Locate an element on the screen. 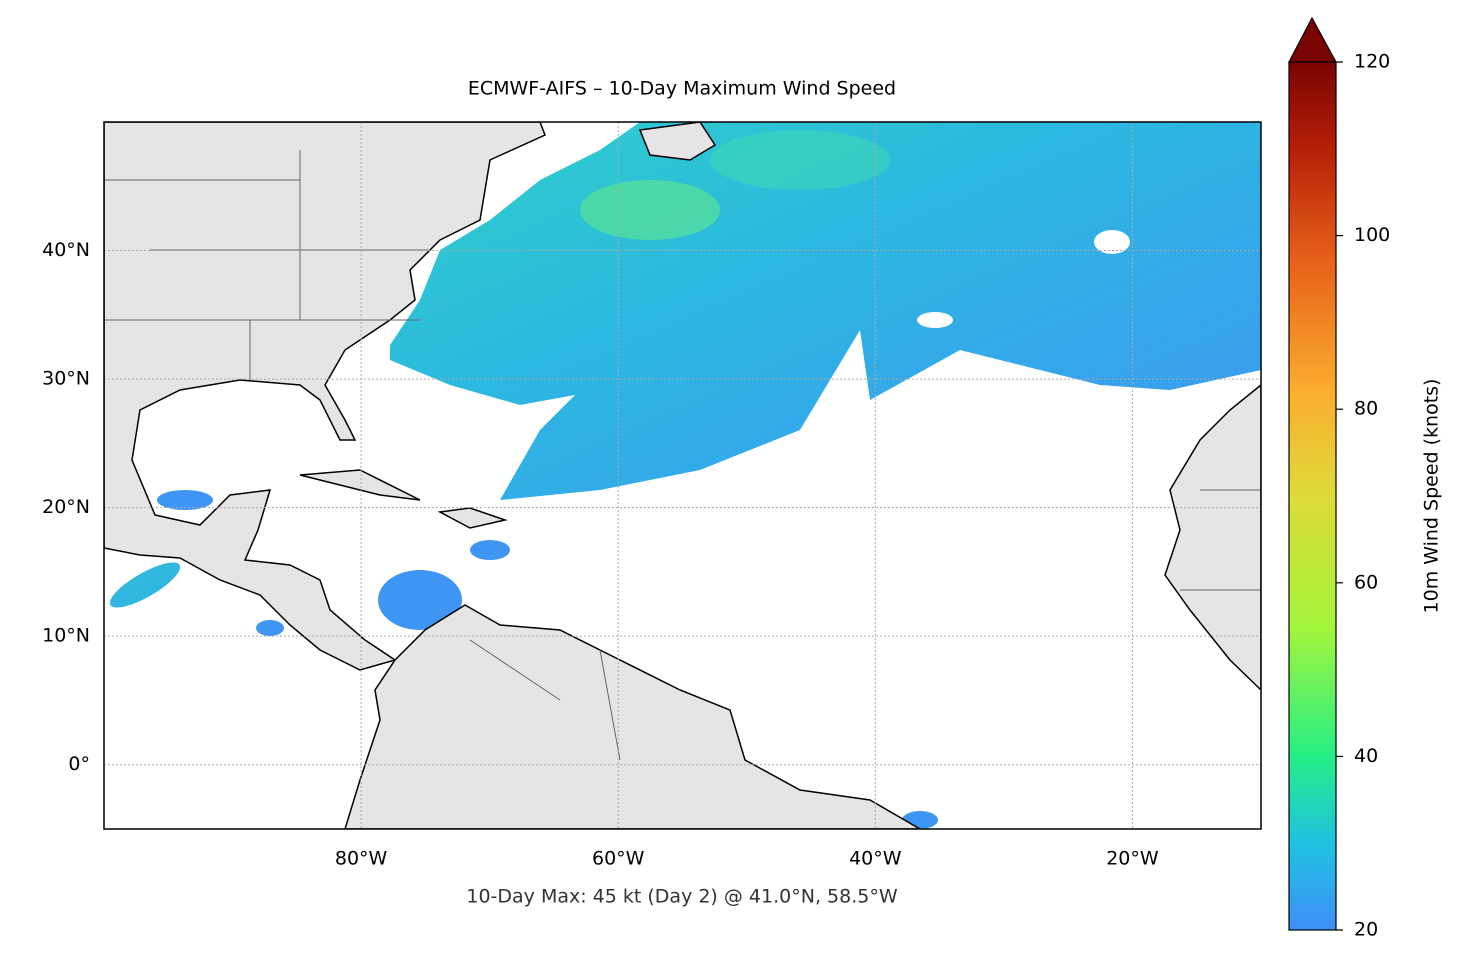  colorbar is located at coordinates (1312, 496).